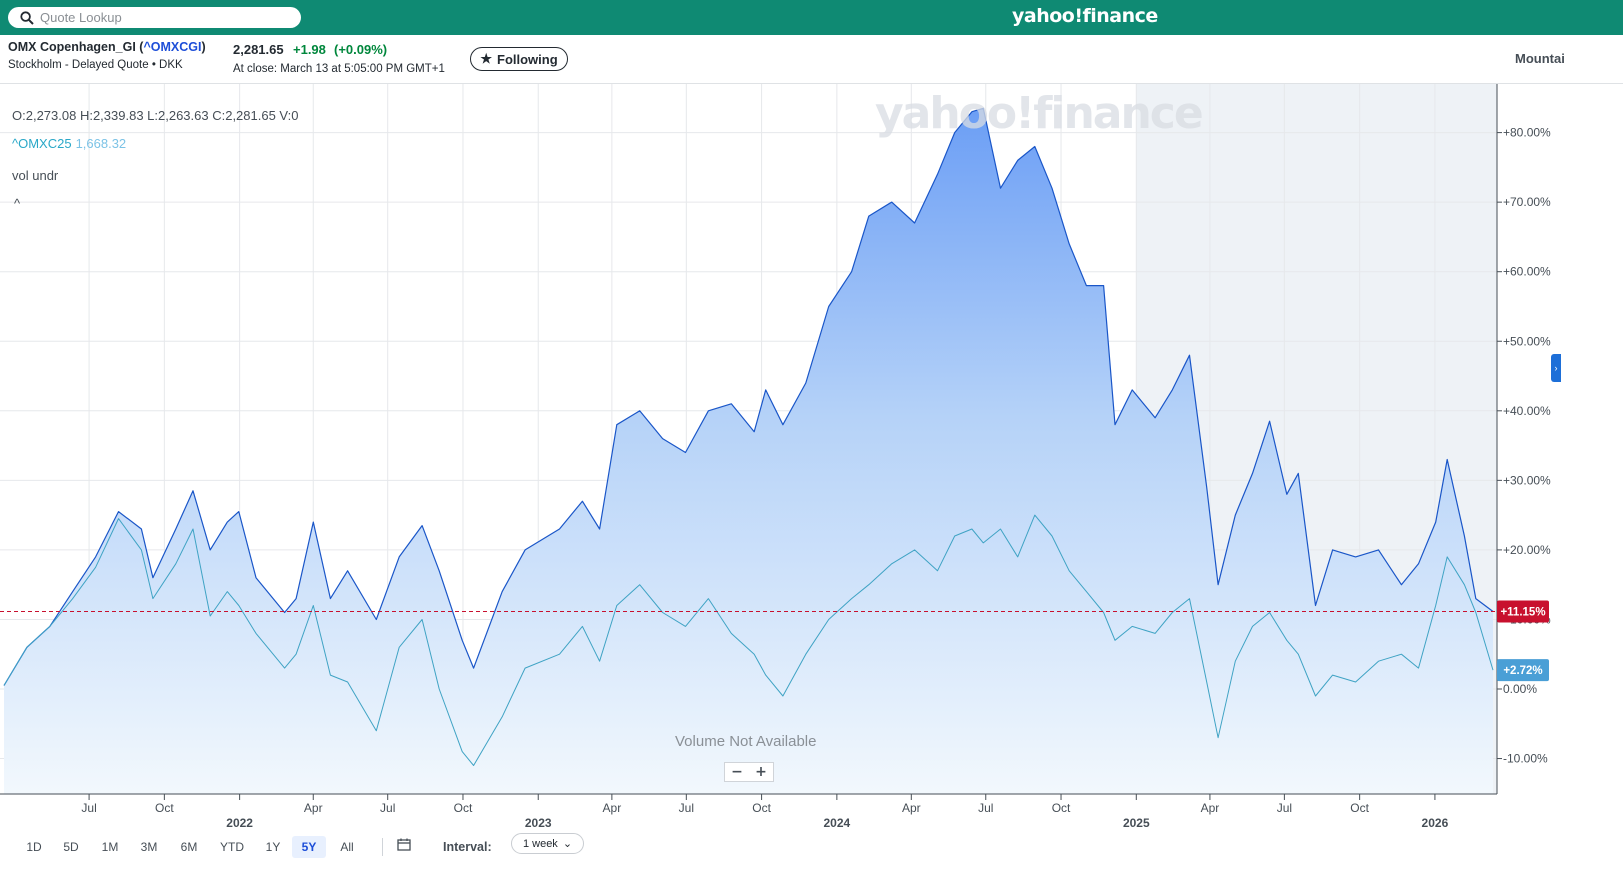 The height and width of the screenshot is (886, 1623). What do you see at coordinates (1527, 550) in the screenshot?
I see `y-tick-label: +20.00%` at bounding box center [1527, 550].